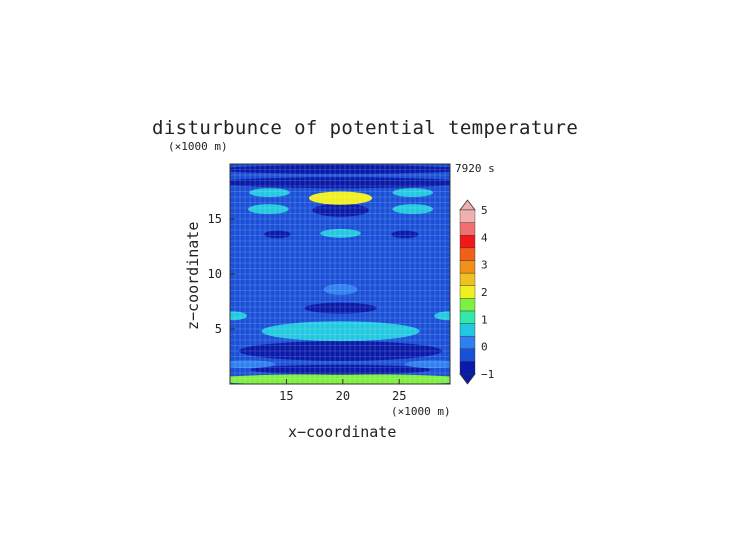  What do you see at coordinates (215, 219) in the screenshot?
I see `y-tick-label: 15` at bounding box center [215, 219].